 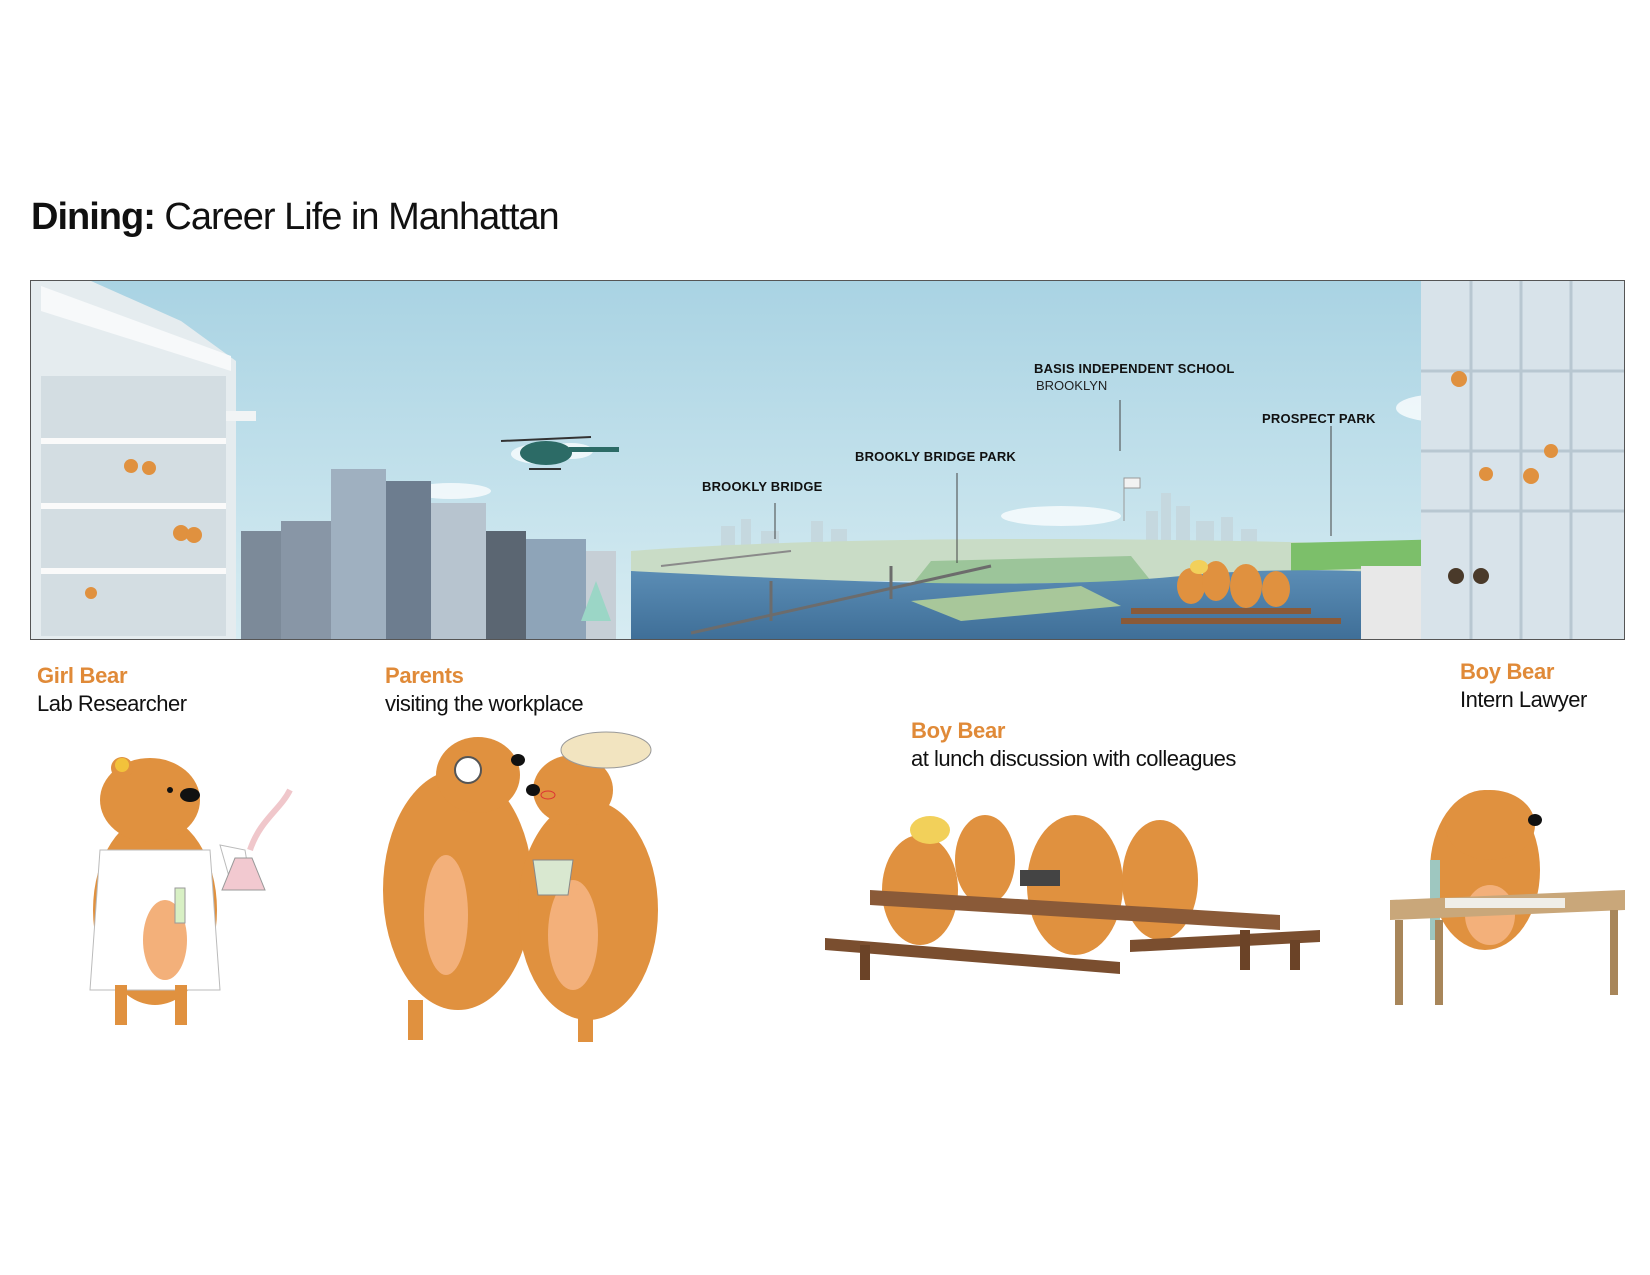 I want to click on label-basis-school-location: BROOKLYN, so click(x=1072, y=385).